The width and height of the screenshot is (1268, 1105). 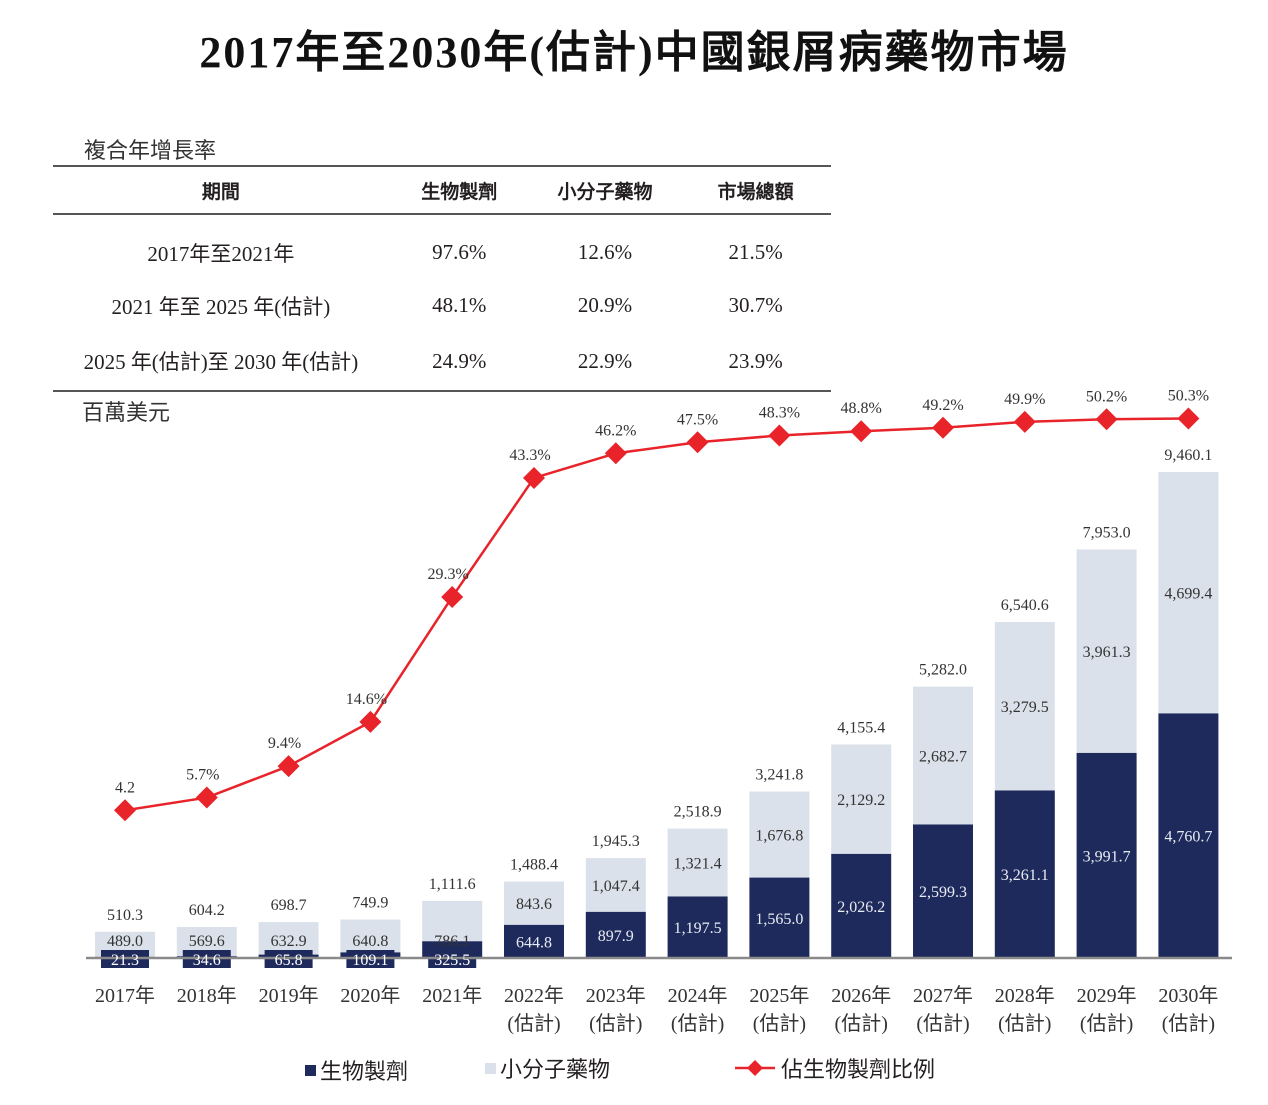 I want to click on cagr-header-period: 期間, so click(x=221, y=190).